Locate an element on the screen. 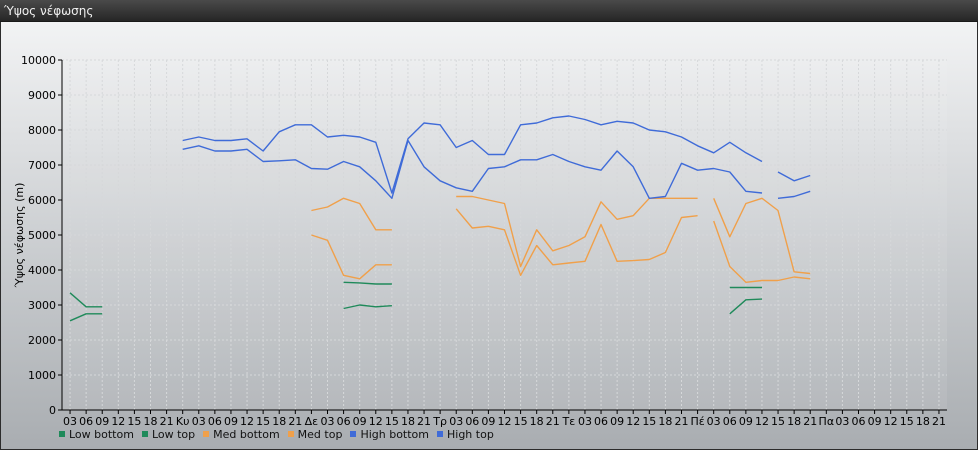  legend-item: Low bottom is located at coordinates (96, 434).